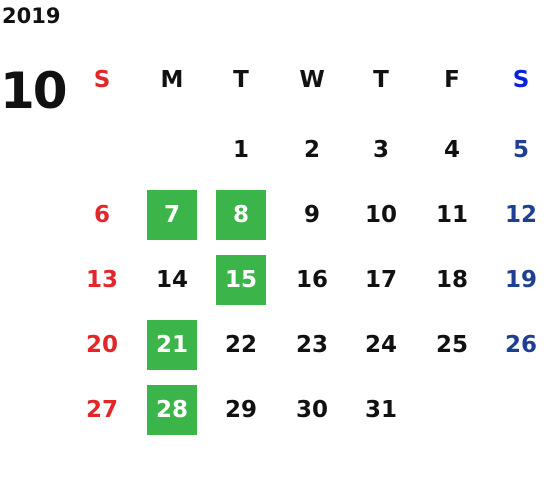 The width and height of the screenshot is (548, 503). I want to click on day: 12, so click(520, 215).